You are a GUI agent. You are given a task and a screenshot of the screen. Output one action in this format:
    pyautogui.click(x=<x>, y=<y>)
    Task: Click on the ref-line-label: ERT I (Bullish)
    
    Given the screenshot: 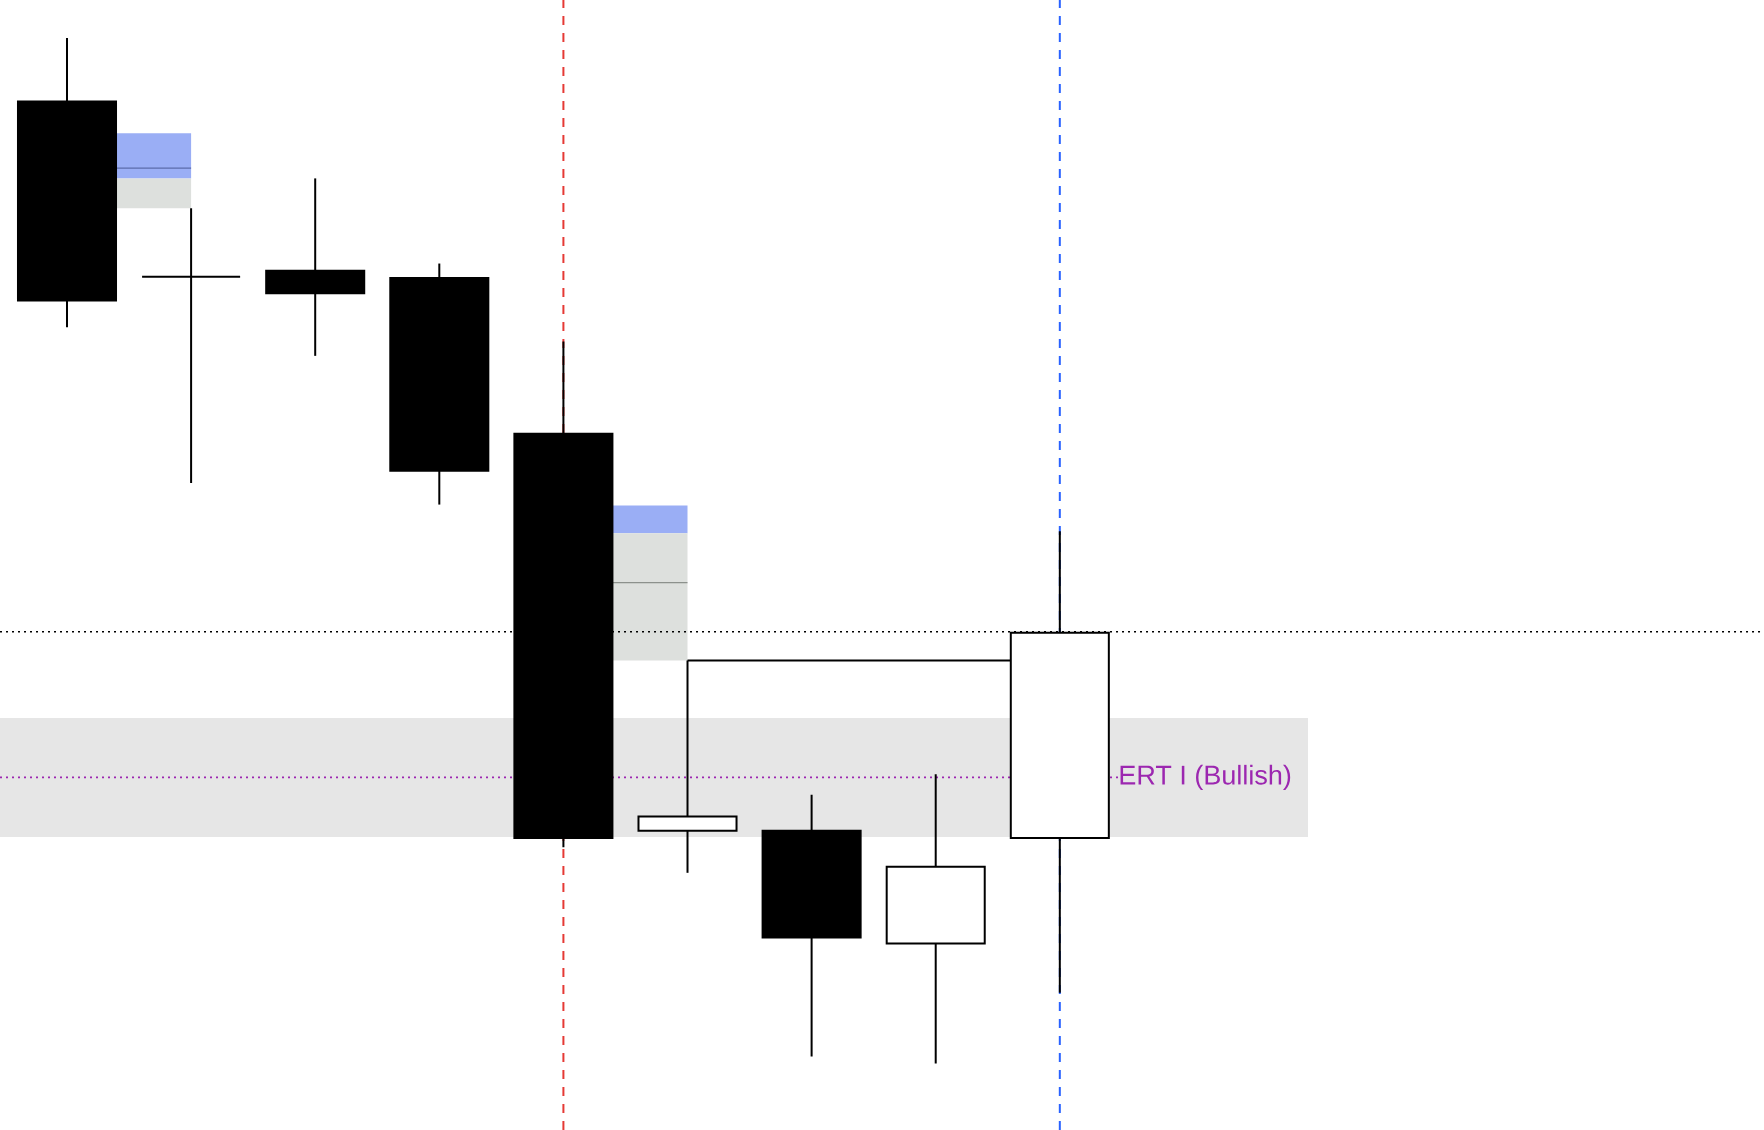 What is the action you would take?
    pyautogui.click(x=1205, y=777)
    